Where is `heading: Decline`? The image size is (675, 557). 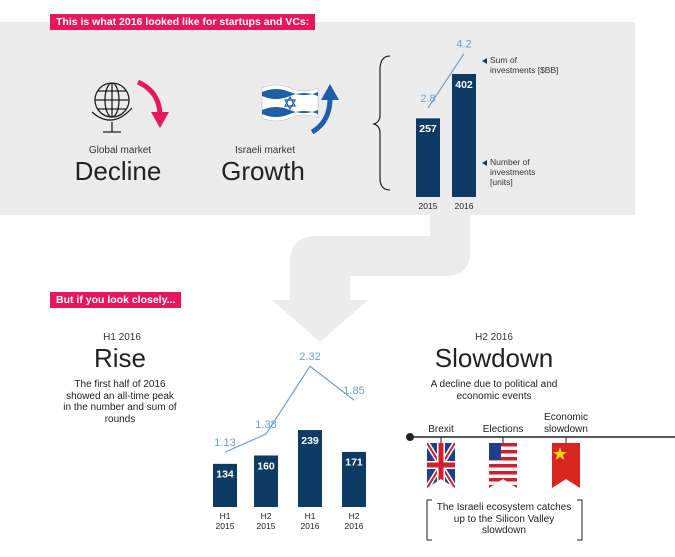 heading: Decline is located at coordinates (118, 171).